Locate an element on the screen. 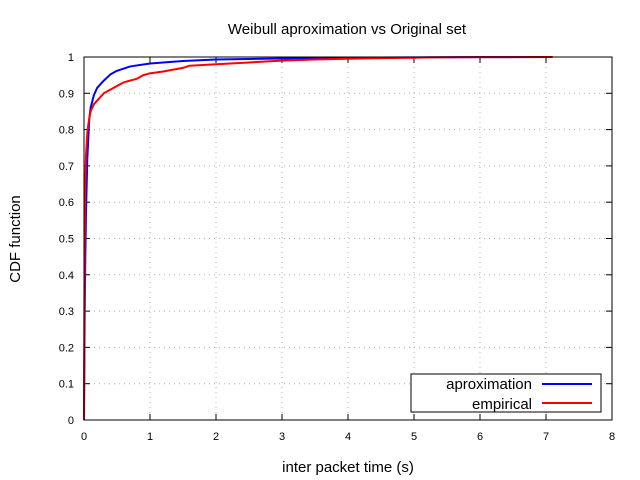 This screenshot has height=480, width=640. legend-box is located at coordinates (506, 393).